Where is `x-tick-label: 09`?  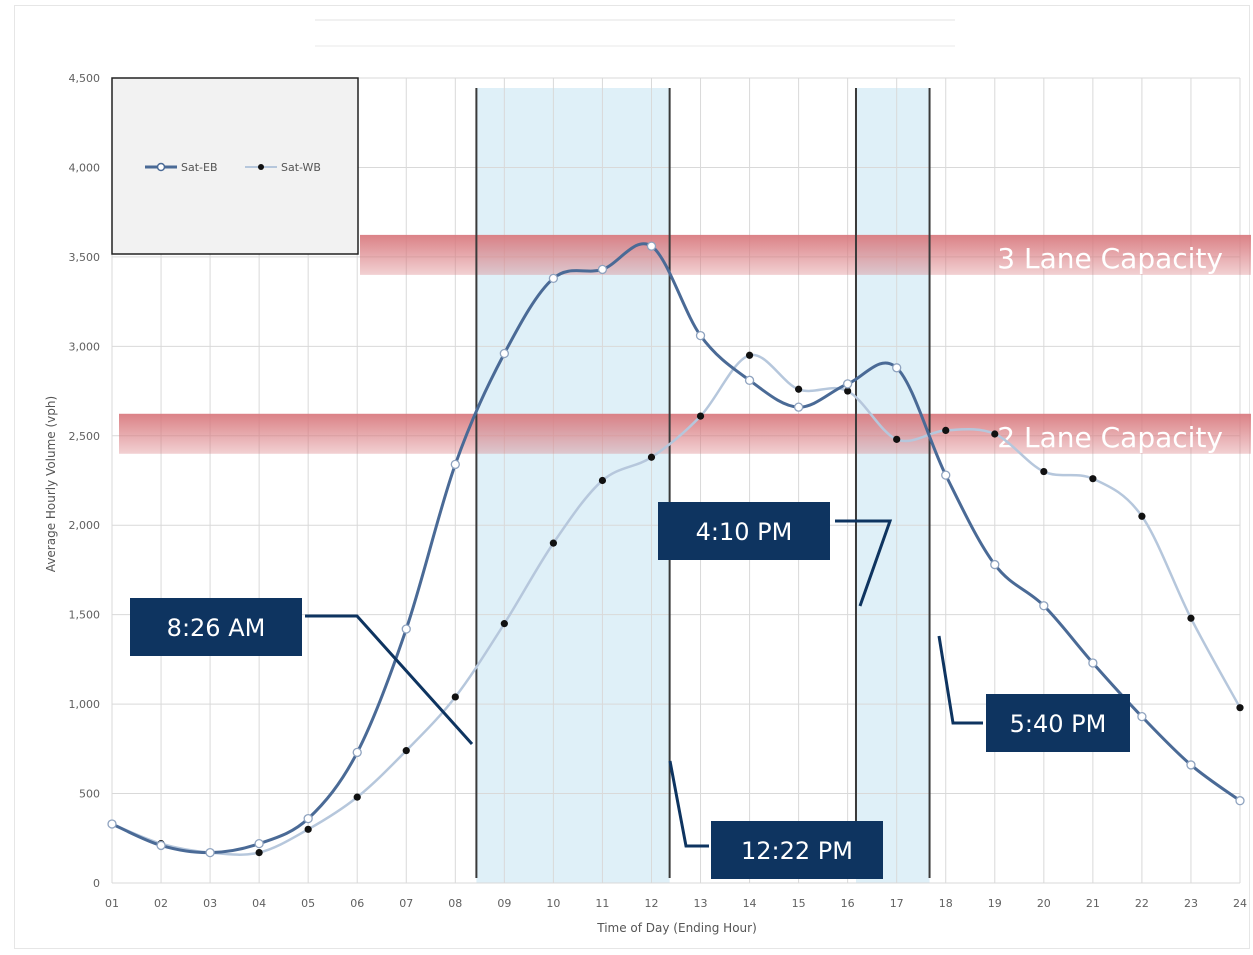 x-tick-label: 09 is located at coordinates (504, 903).